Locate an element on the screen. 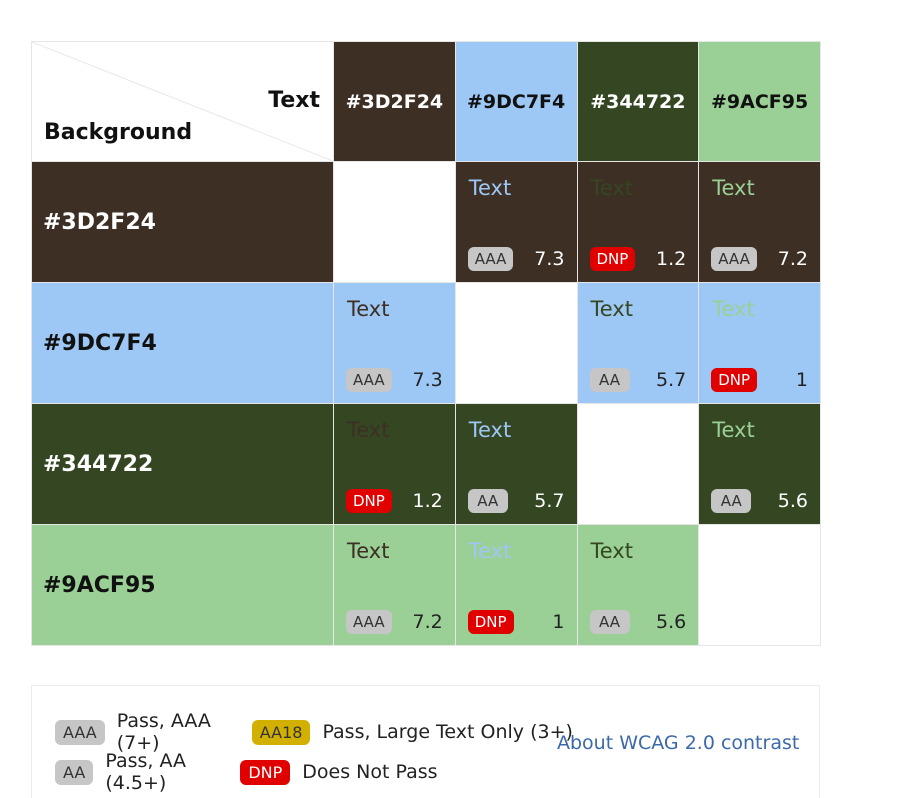 The width and height of the screenshot is (898, 798). table-row: #9ACF95 Text AAA 7.2 Text DNP 1 Text AA 5.6 is located at coordinates (426, 585).